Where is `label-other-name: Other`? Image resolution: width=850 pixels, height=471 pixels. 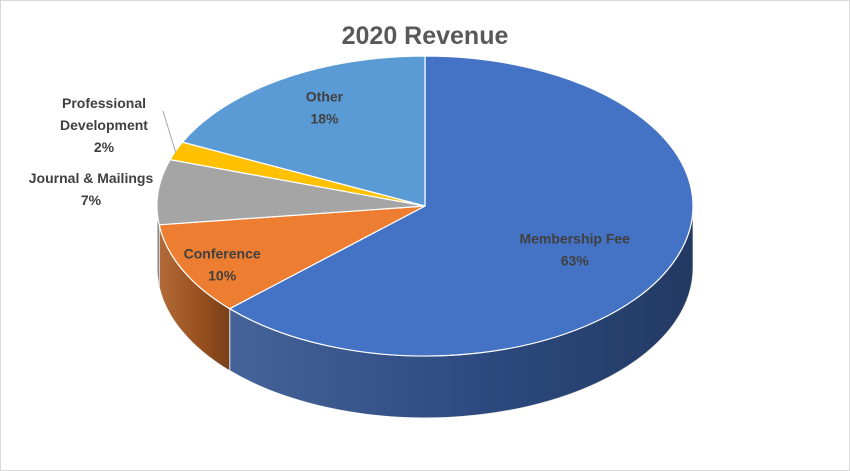
label-other-name: Other is located at coordinates (325, 96).